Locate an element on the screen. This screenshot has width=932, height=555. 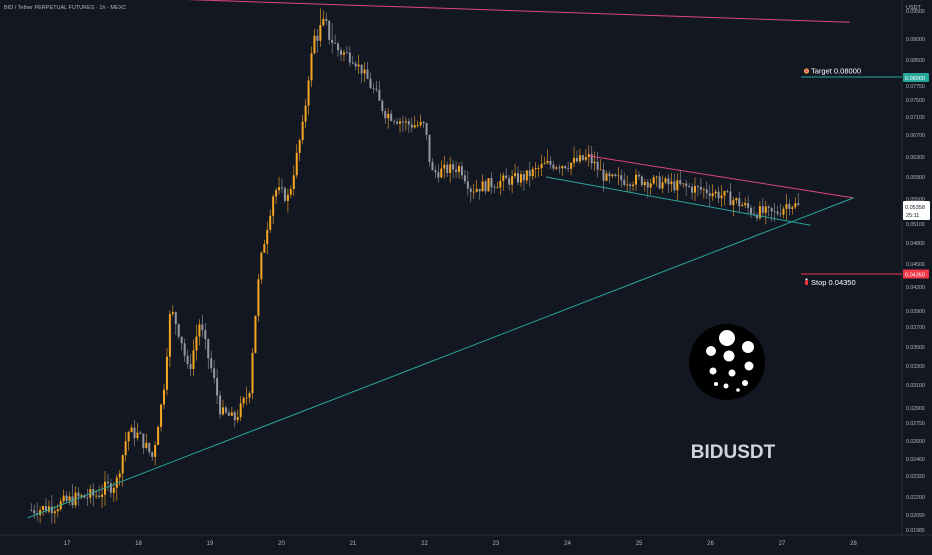
trendline-triangle-lower is located at coordinates (678, 201).